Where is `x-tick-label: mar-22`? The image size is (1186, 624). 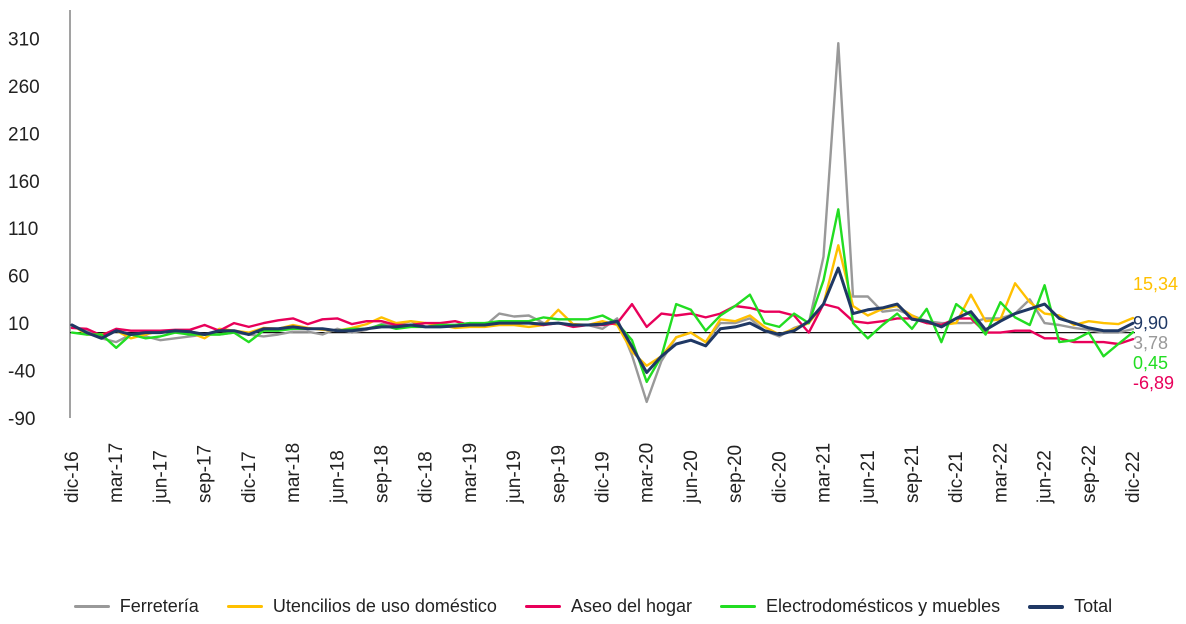
x-tick-label: mar-22 is located at coordinates (1000, 473).